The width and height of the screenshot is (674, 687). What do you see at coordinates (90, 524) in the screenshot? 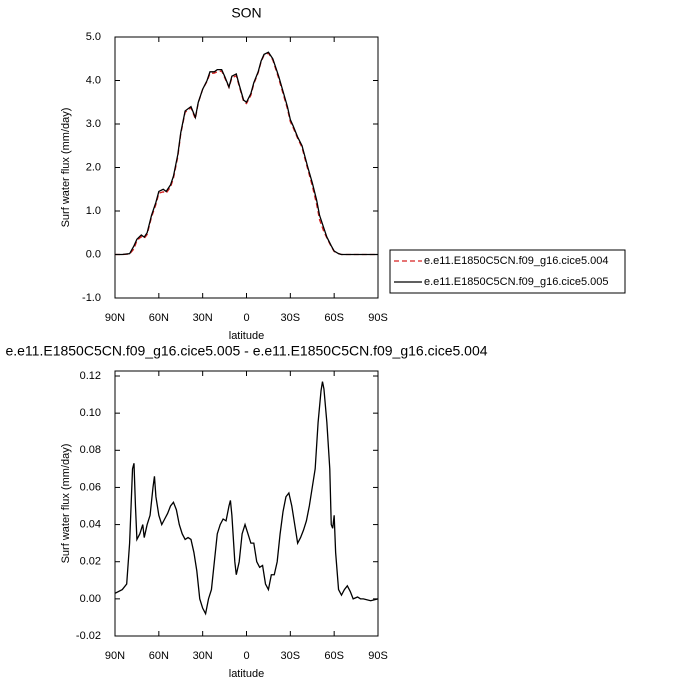
I see `y-tick-label: 0.04` at bounding box center [90, 524].